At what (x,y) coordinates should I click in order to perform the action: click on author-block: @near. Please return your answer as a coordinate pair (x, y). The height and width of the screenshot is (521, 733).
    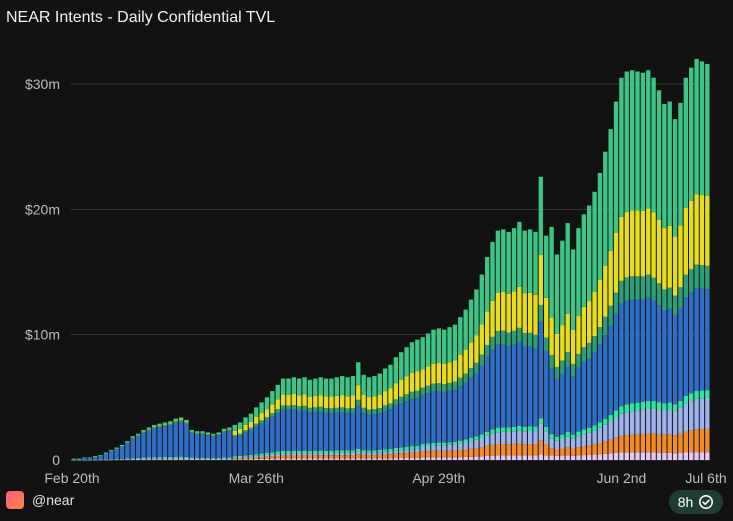
    Looking at the image, I should click on (40, 500).